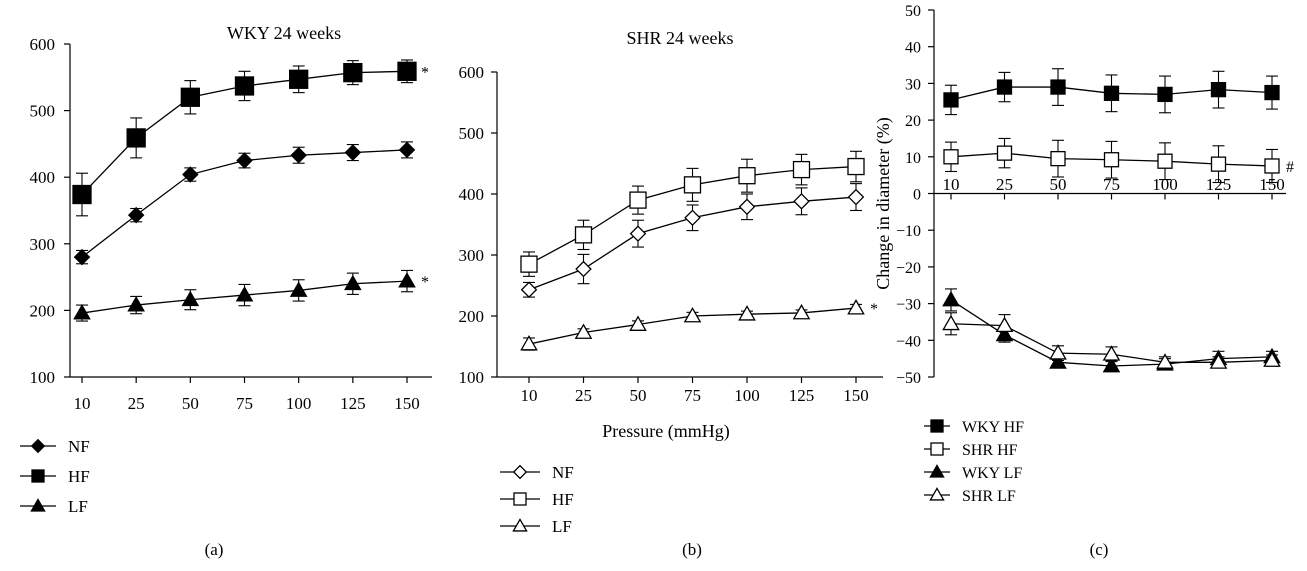  I want to click on legend-label: WKY HF, so click(993, 427).